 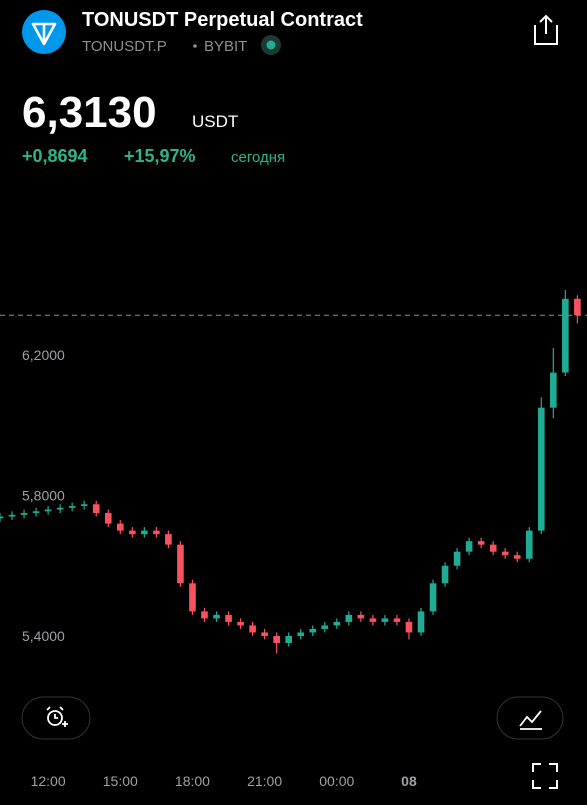 What do you see at coordinates (89, 112) in the screenshot?
I see `price: 6,3130` at bounding box center [89, 112].